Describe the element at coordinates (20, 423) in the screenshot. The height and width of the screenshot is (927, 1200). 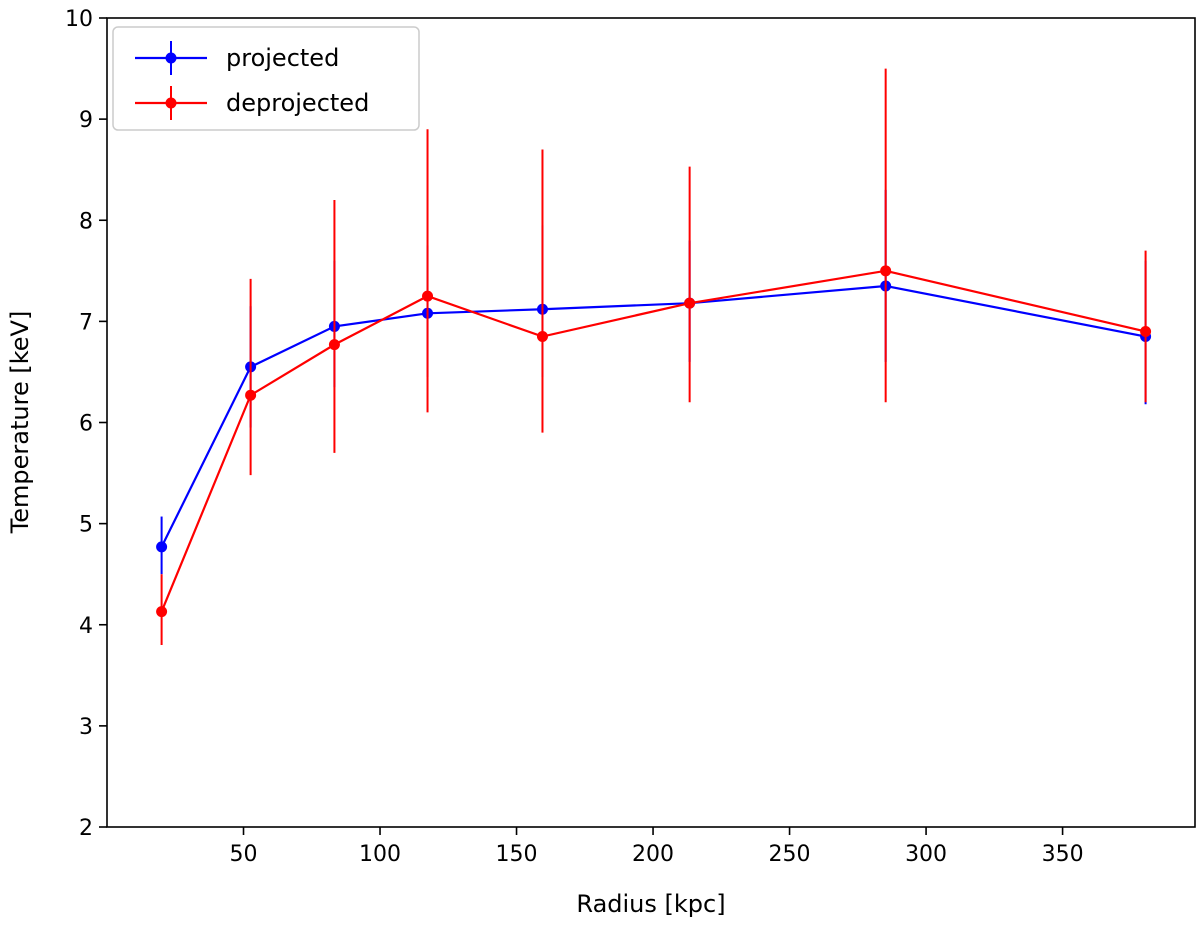
I see `y-axis-label: Temperature [keV]` at that location.